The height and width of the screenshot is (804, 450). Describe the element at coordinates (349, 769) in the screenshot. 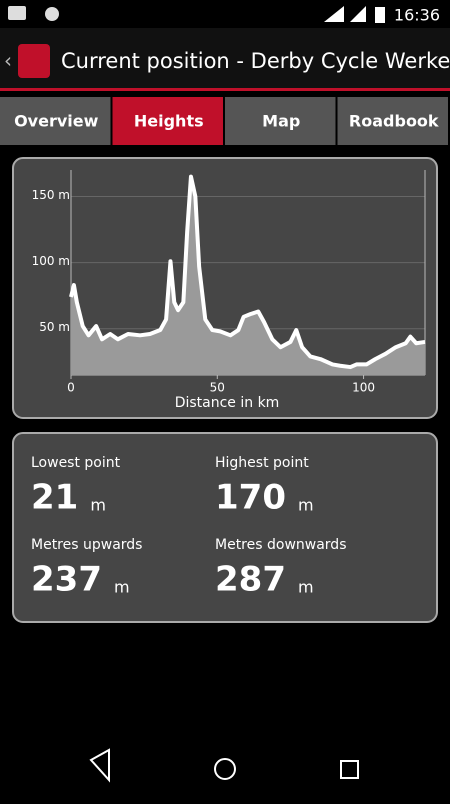

I see `nav-recents` at that location.